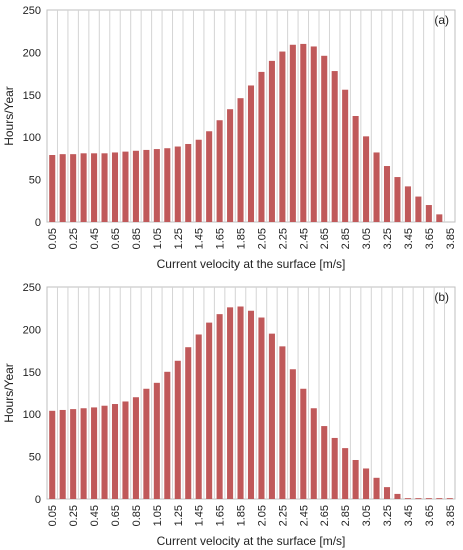  What do you see at coordinates (367, 515) in the screenshot?
I see `panel-b-x-tick-label: 3.05` at bounding box center [367, 515].